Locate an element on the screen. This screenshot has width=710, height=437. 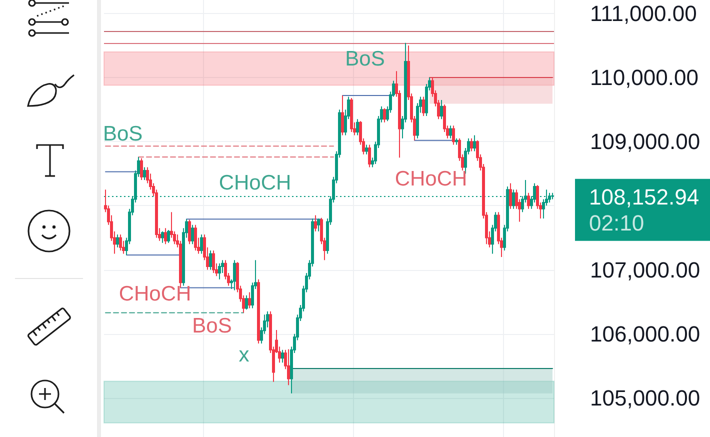
y-tick-label: 105,000.00 is located at coordinates (645, 397).